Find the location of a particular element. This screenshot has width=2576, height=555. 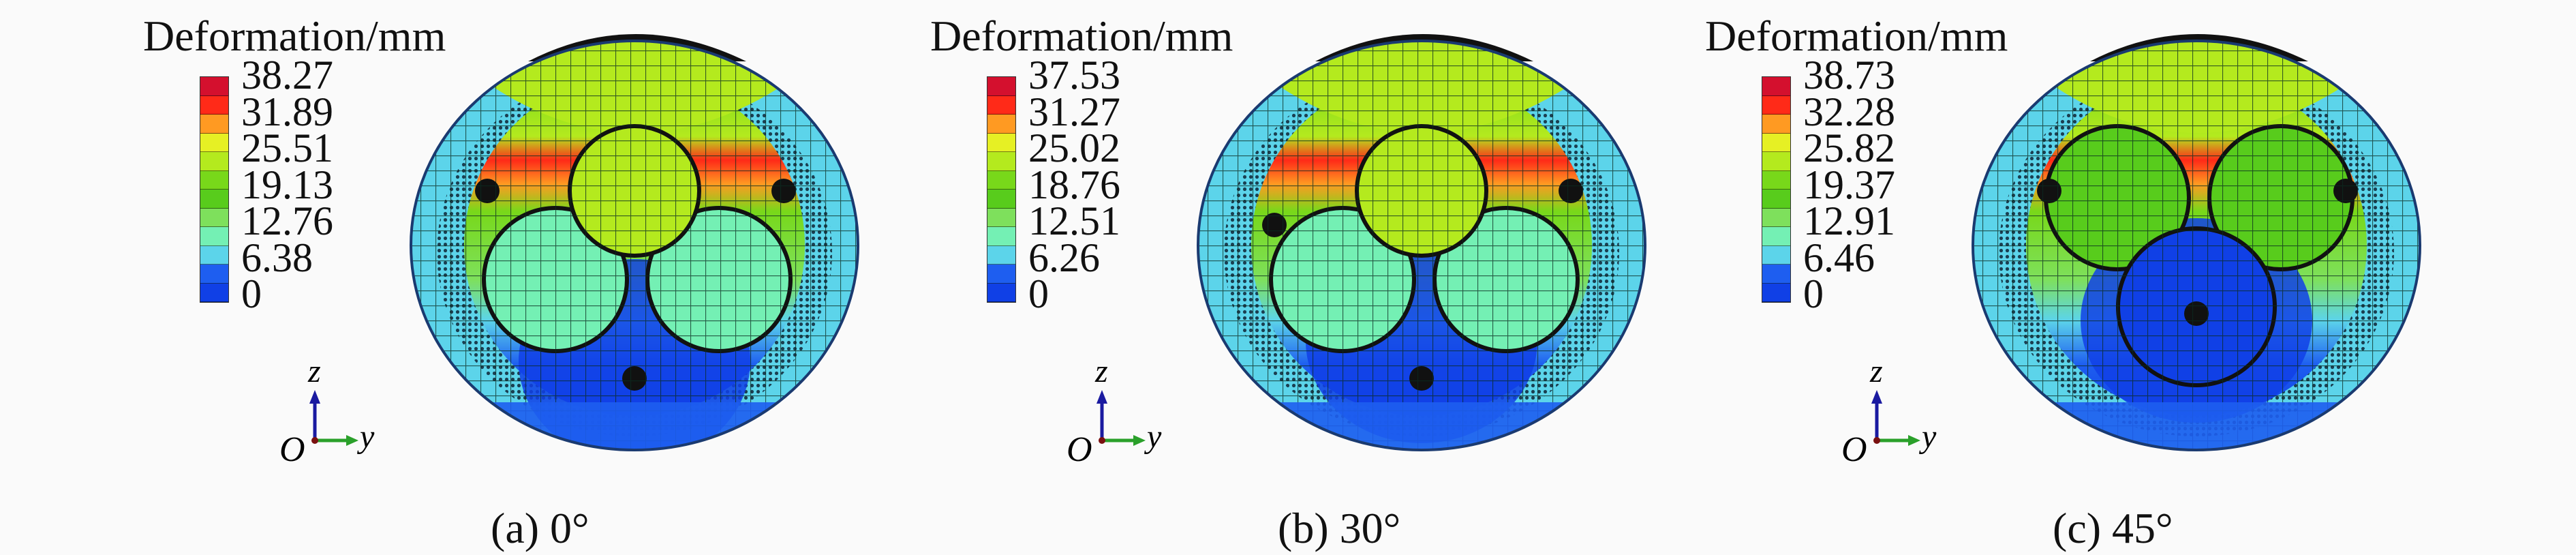

colorbar-tick-label: 18.76 is located at coordinates (1074, 184).